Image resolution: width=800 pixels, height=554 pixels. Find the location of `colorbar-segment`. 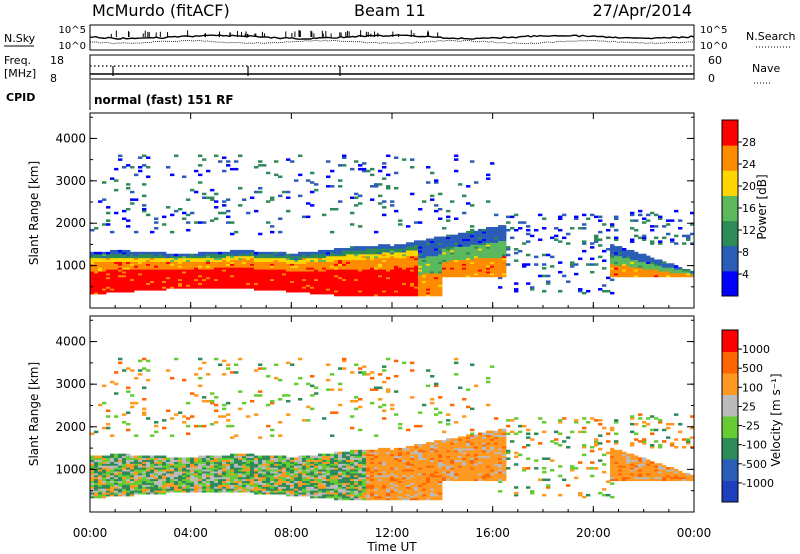

colorbar-segment is located at coordinates (730, 158).